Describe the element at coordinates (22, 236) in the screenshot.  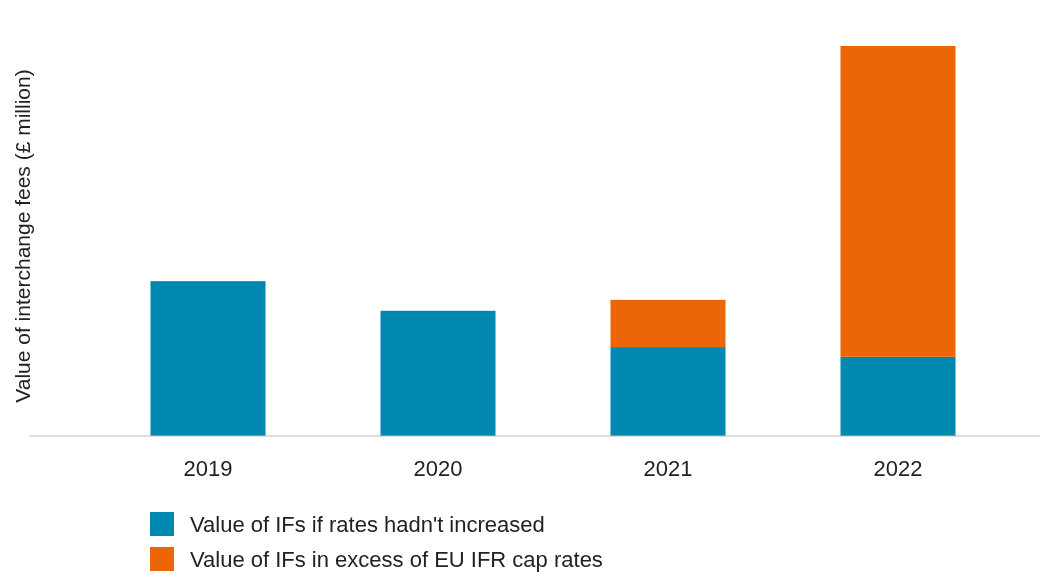
I see `y-axis-title: Value of interchange fees (£ million)` at that location.